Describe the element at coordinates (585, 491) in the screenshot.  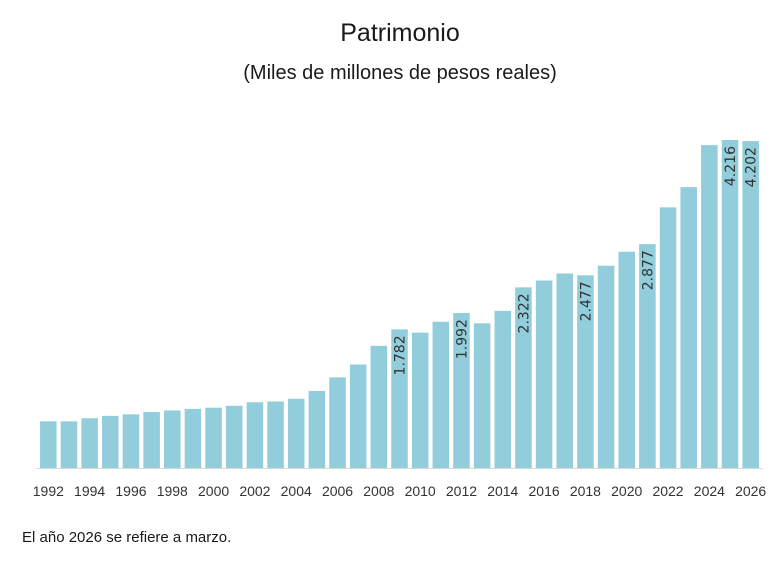
I see `x-tick-label-2018: 2018` at that location.